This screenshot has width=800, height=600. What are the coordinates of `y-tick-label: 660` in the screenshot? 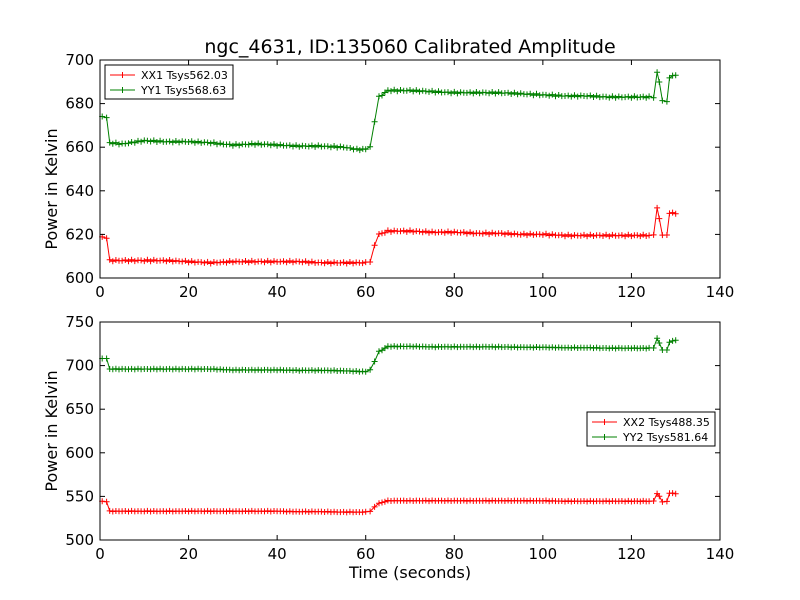 It's located at (79, 147).